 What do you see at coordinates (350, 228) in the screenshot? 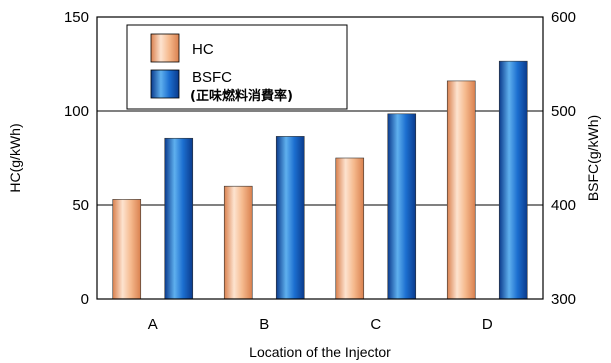
I see `bar-hc-c` at bounding box center [350, 228].